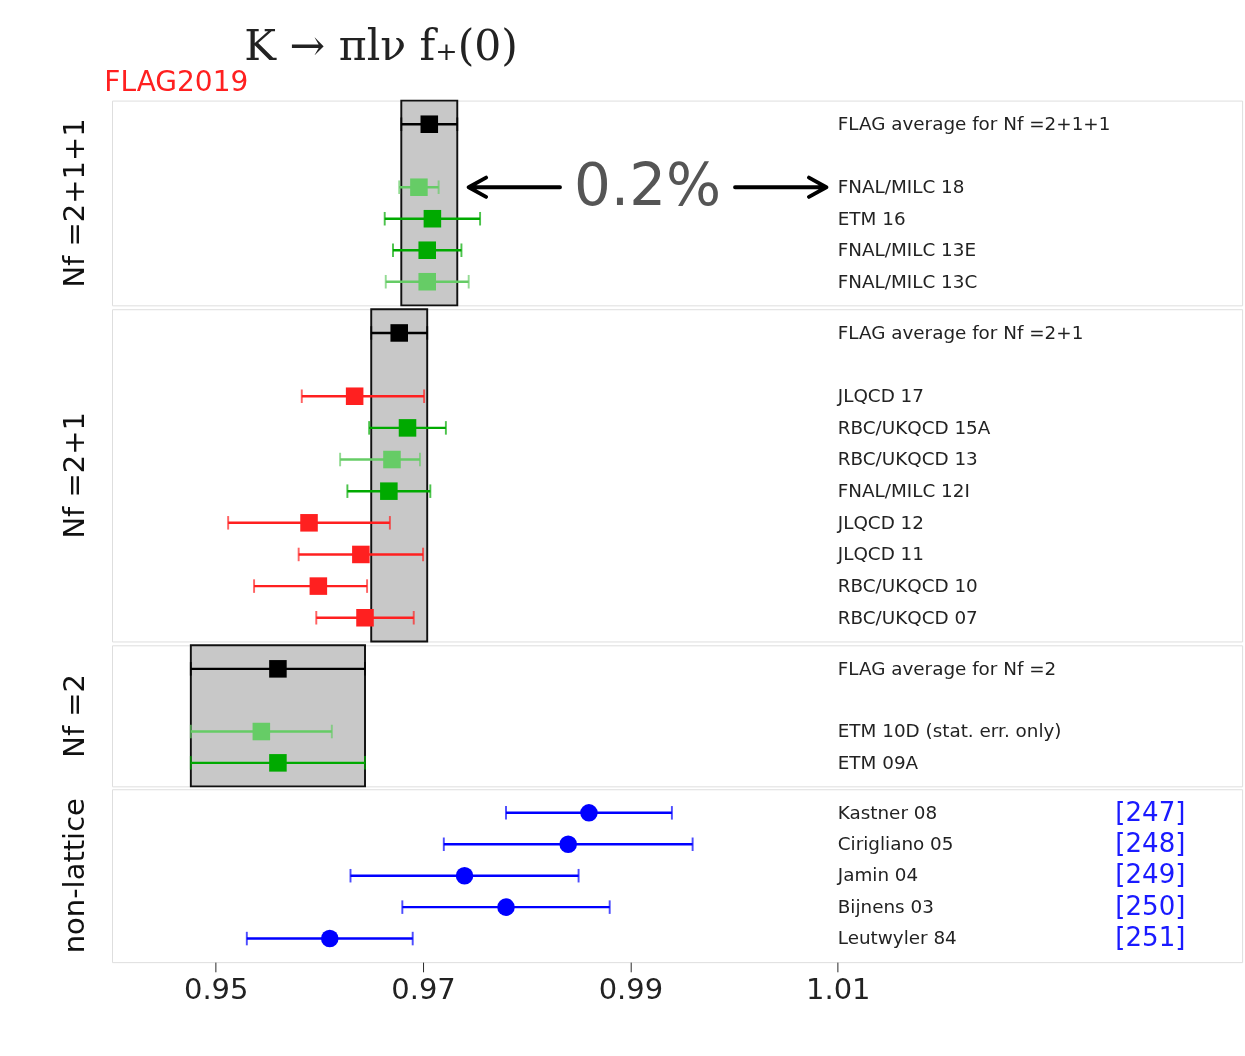 This screenshot has height=1056, width=1245. I want to click on annotation: 0.2%, so click(647, 184).